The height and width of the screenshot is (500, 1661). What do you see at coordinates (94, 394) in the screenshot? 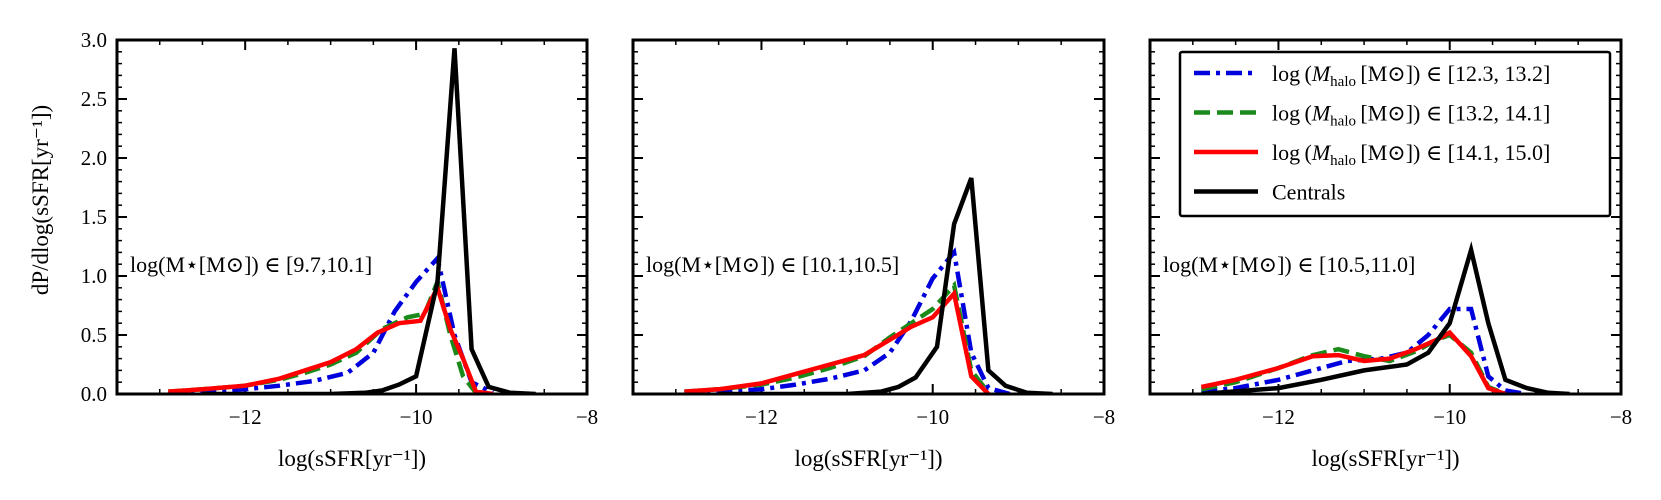
I see `y-tick-label: 0.0` at bounding box center [94, 394].